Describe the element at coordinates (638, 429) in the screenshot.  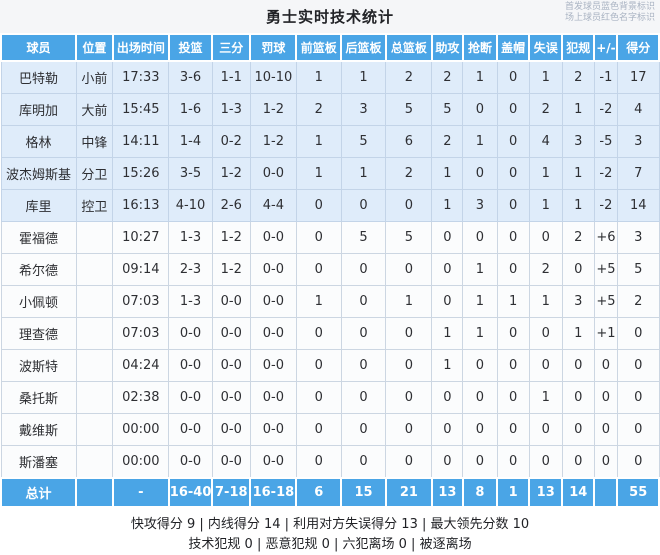
I see `stat-cell-pts: 0` at that location.